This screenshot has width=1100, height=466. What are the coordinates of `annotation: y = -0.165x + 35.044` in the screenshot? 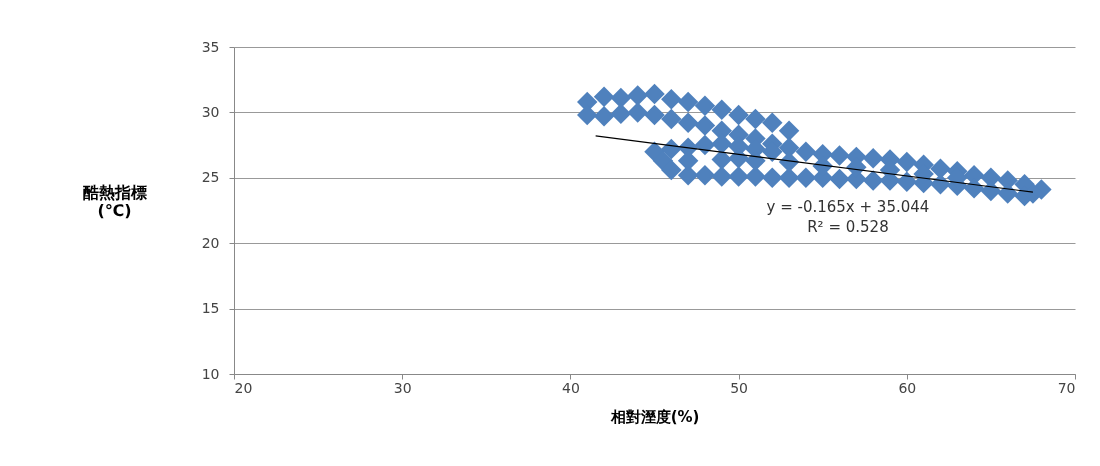 It's located at (848, 207).